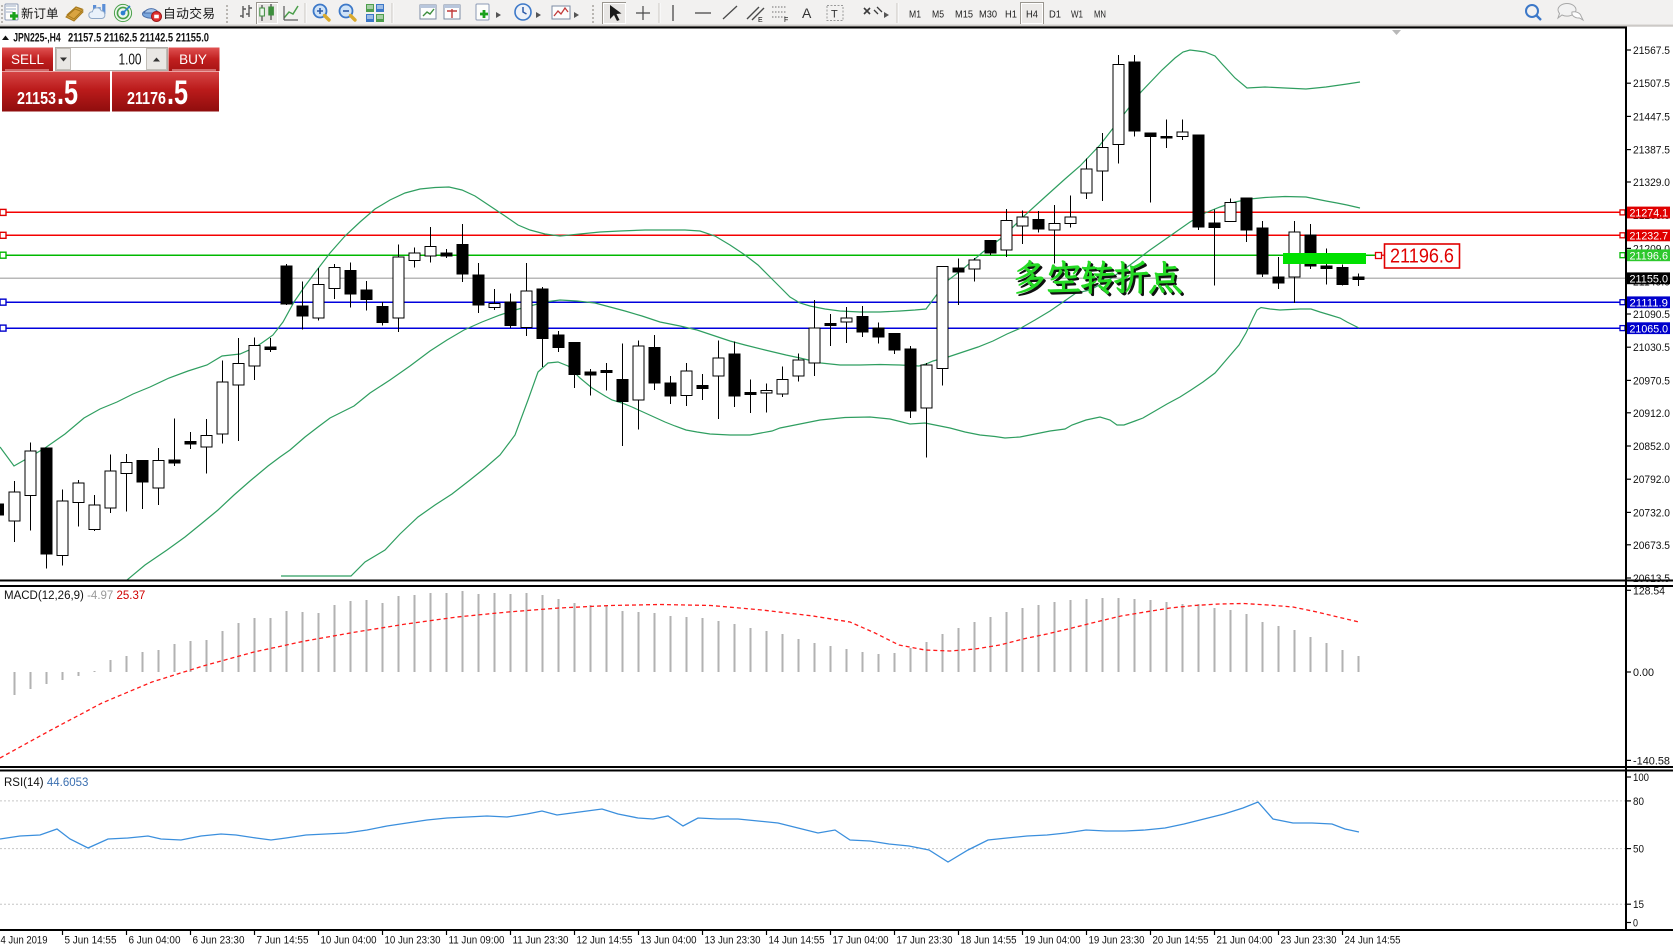 Image resolution: width=1673 pixels, height=950 pixels. I want to click on svg-text: M15, so click(964, 15).